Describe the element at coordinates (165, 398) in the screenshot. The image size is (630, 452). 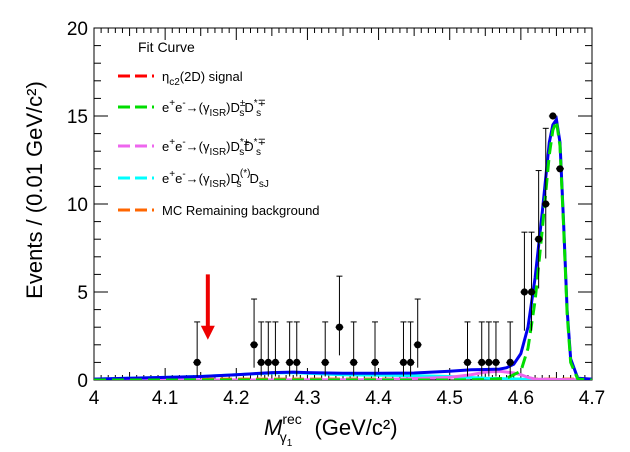
I see `x-tick-label: 4.1` at that location.